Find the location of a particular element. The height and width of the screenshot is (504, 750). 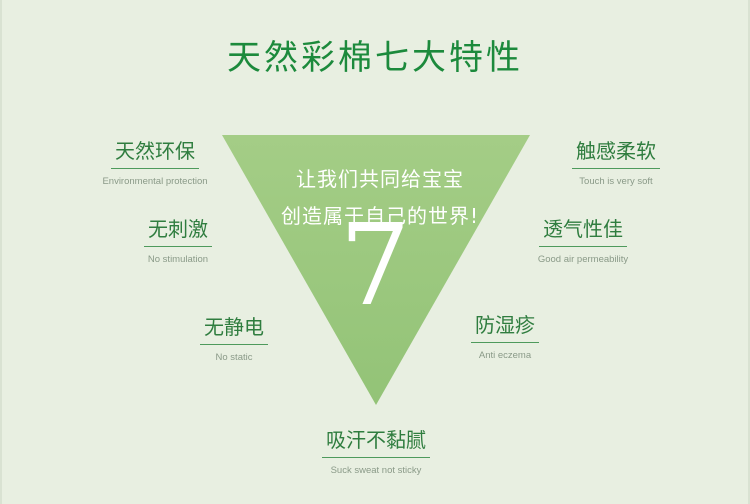

feature-environmental: 天然环保 Environmental protection is located at coordinates (155, 161).